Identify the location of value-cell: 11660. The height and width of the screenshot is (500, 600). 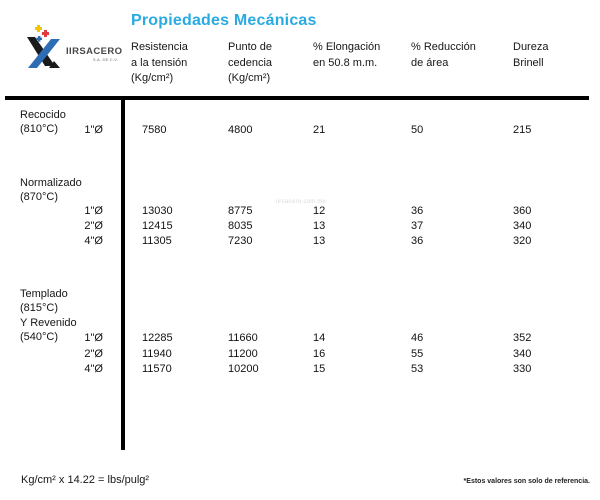
(243, 338).